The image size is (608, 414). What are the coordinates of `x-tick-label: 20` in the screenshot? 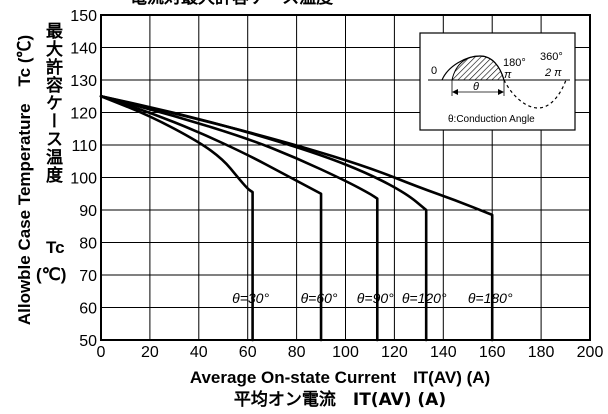 It's located at (150, 352).